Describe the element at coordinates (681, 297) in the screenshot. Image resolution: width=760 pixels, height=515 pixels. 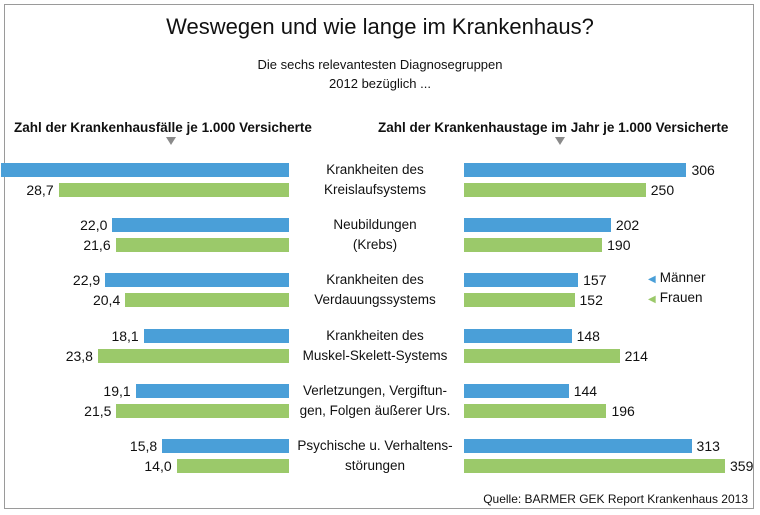
I see `legend-label-frauen: Frauen` at that location.